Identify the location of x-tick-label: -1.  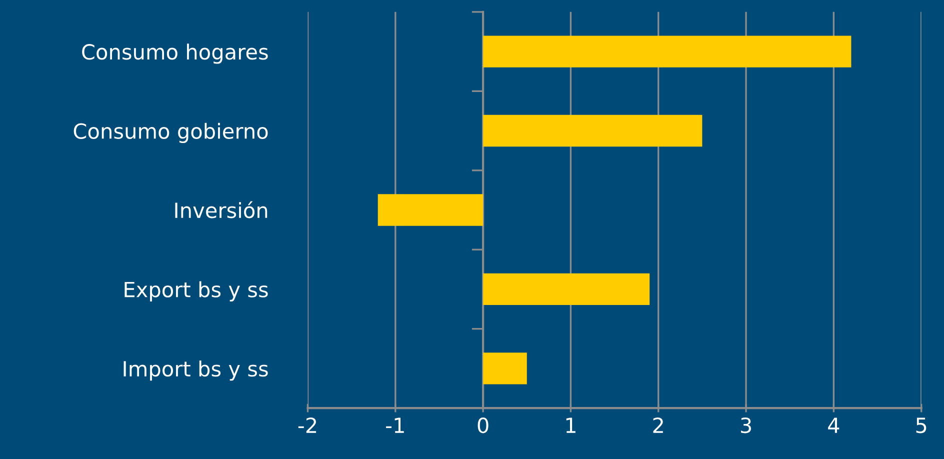
(395, 425).